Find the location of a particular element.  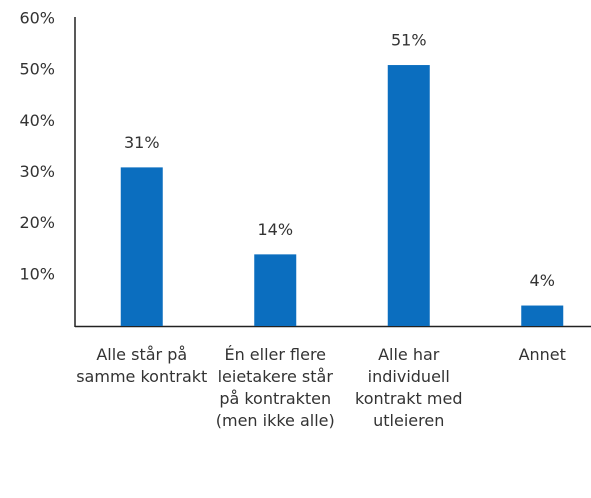

y-tick-label: 20% is located at coordinates (37, 222).